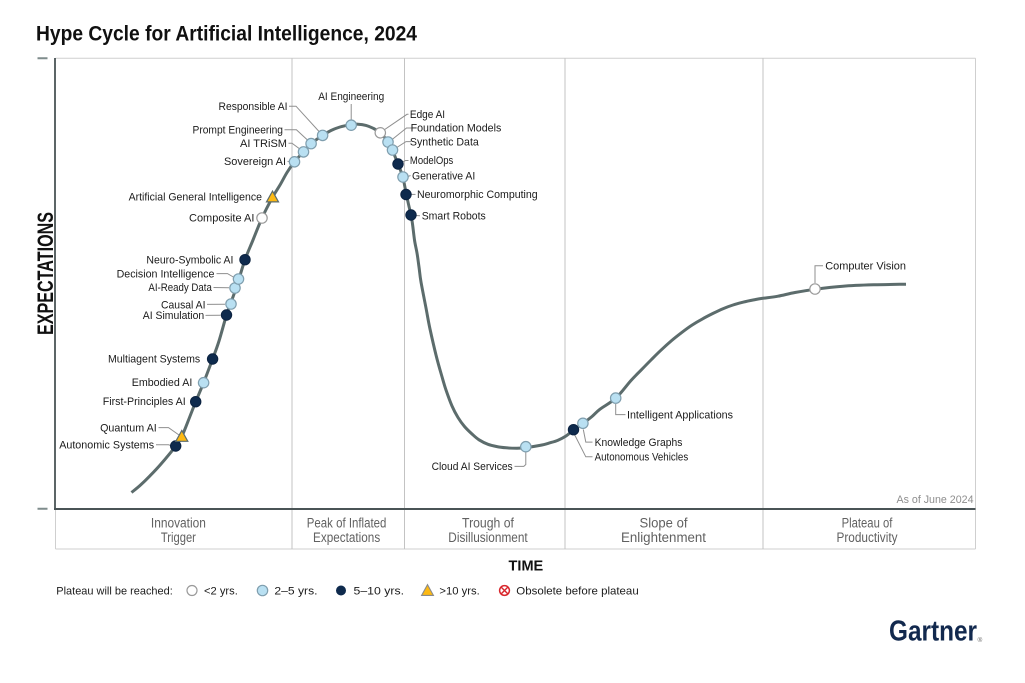 The image size is (1025, 683). What do you see at coordinates (867, 523) in the screenshot?
I see `svg-text: Plateau of` at bounding box center [867, 523].